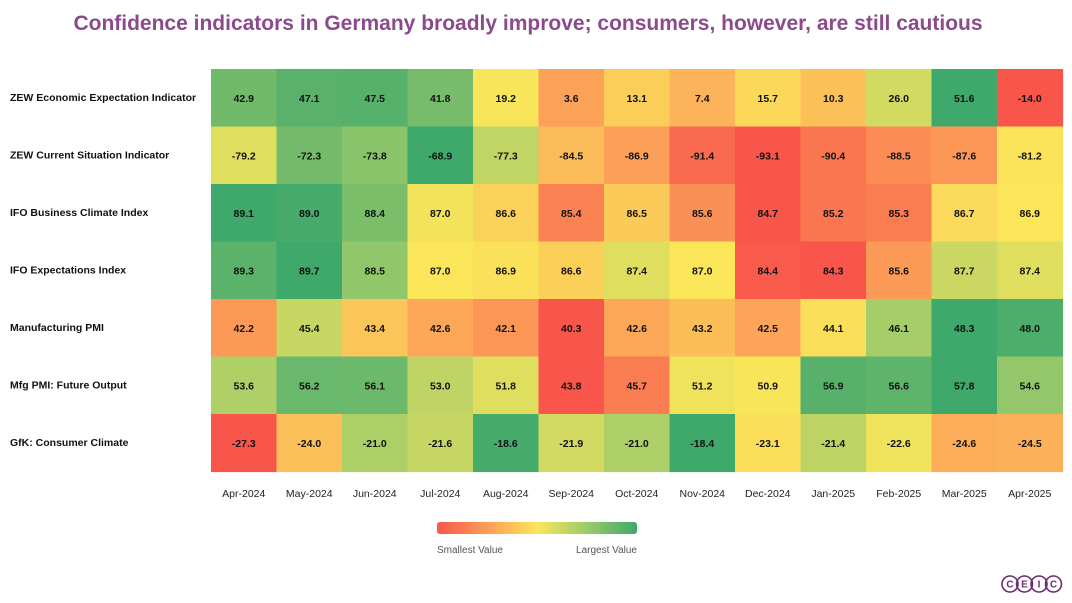  What do you see at coordinates (103, 98) in the screenshot?
I see `row-label: ZEW Economic Expectation Indicator` at bounding box center [103, 98].